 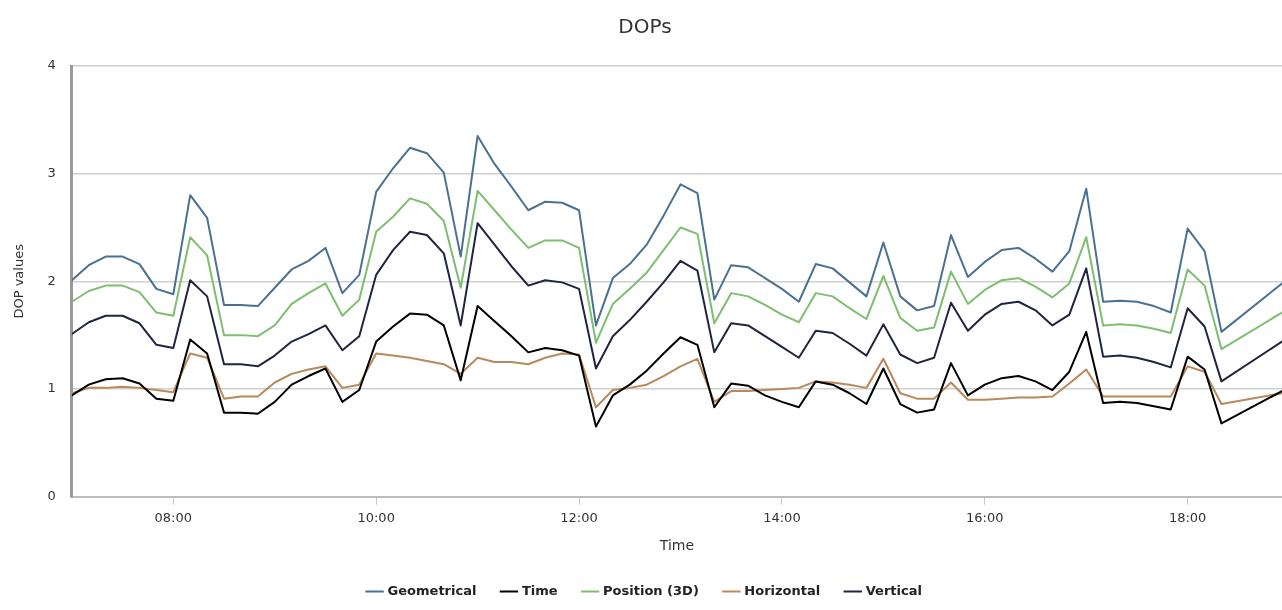 I want to click on y-axis-title: DOP values, so click(x=19, y=281).